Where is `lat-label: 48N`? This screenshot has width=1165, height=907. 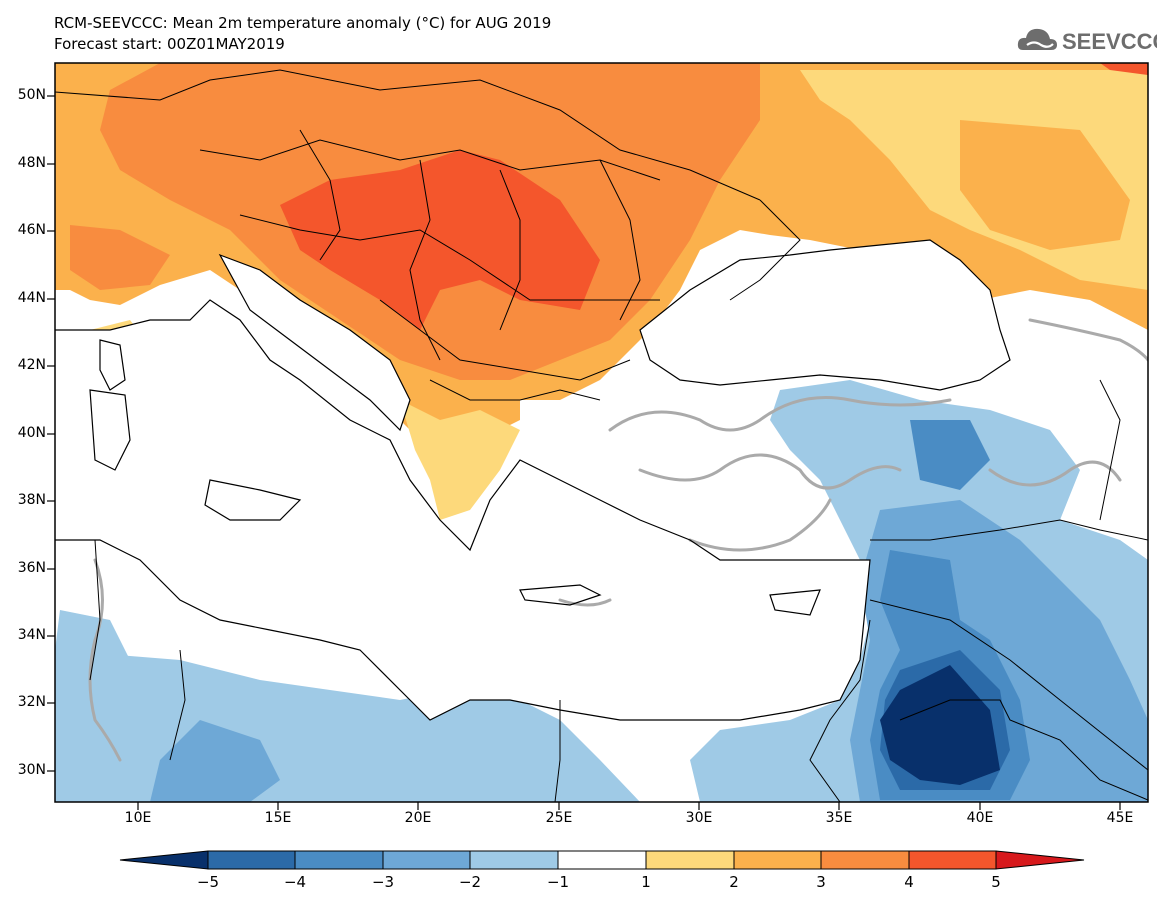
lat-label: 48N is located at coordinates (31, 163).